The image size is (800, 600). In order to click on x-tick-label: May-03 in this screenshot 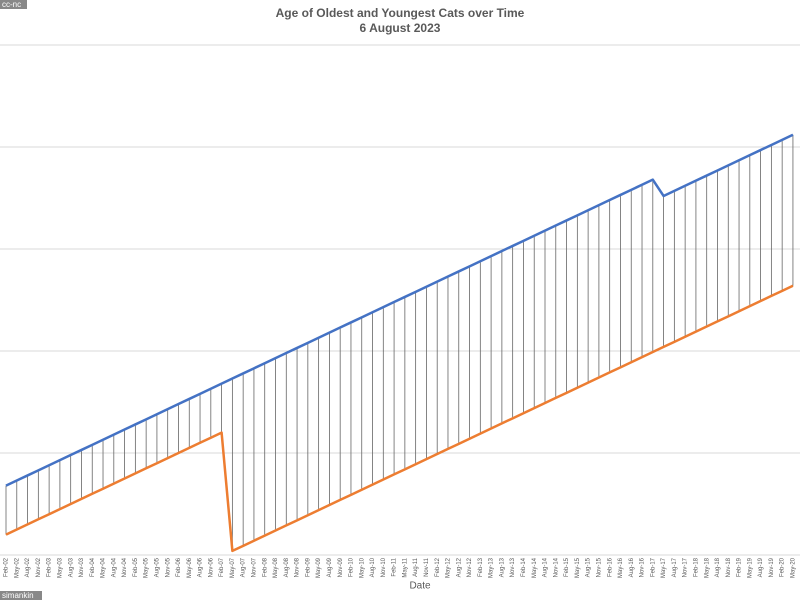, I will do `click(60, 567)`.